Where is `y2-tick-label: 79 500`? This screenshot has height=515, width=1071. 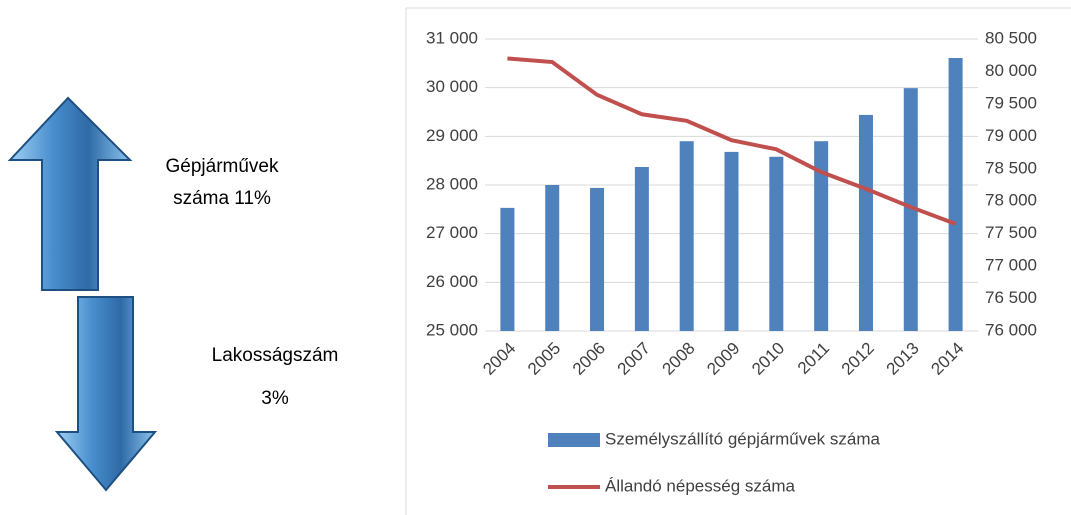 y2-tick-label: 79 500 is located at coordinates (1011, 102).